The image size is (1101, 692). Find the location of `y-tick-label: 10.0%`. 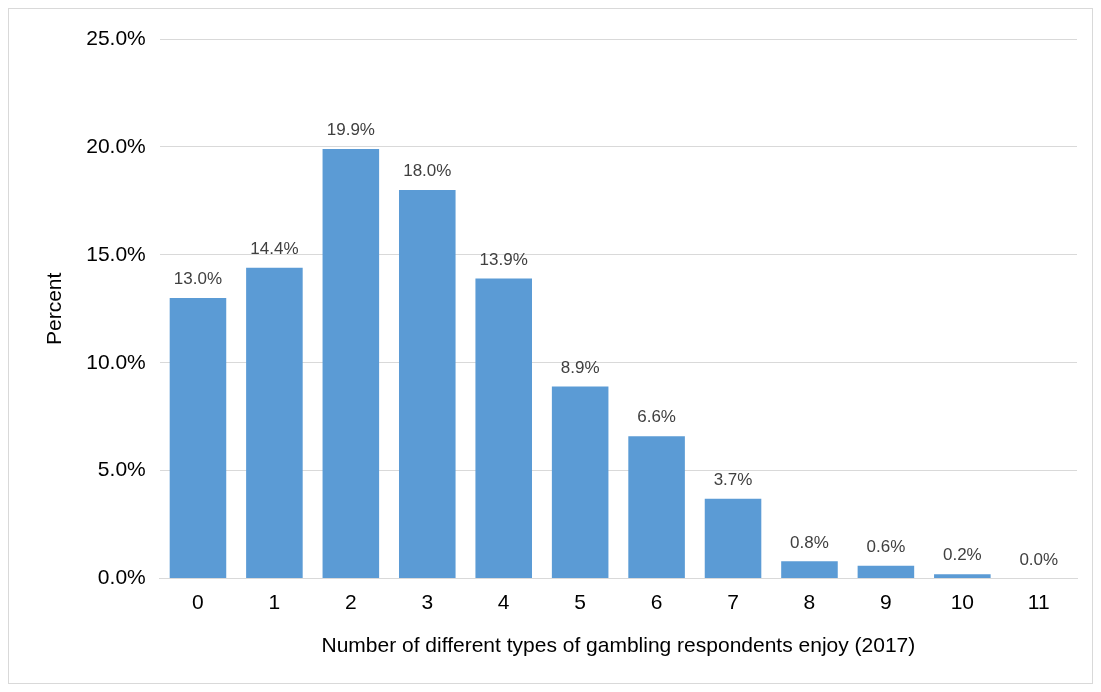

y-tick-label: 10.0% is located at coordinates (116, 361).